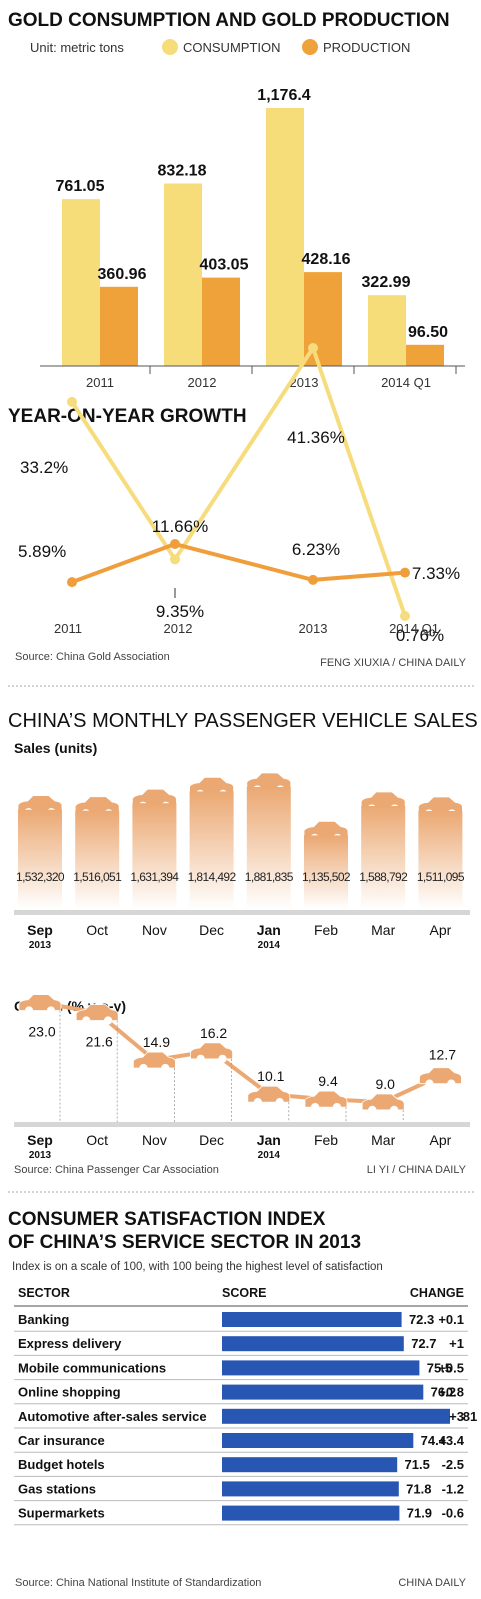  What do you see at coordinates (417, 1170) in the screenshot?
I see `vehicle-credit: LI YI / CHINA DAILY` at bounding box center [417, 1170].